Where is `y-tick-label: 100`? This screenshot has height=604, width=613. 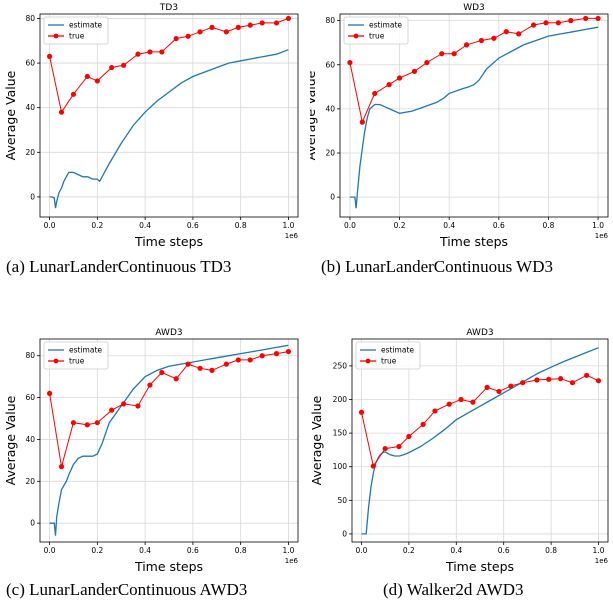 y-tick-label: 100 is located at coordinates (340, 466).